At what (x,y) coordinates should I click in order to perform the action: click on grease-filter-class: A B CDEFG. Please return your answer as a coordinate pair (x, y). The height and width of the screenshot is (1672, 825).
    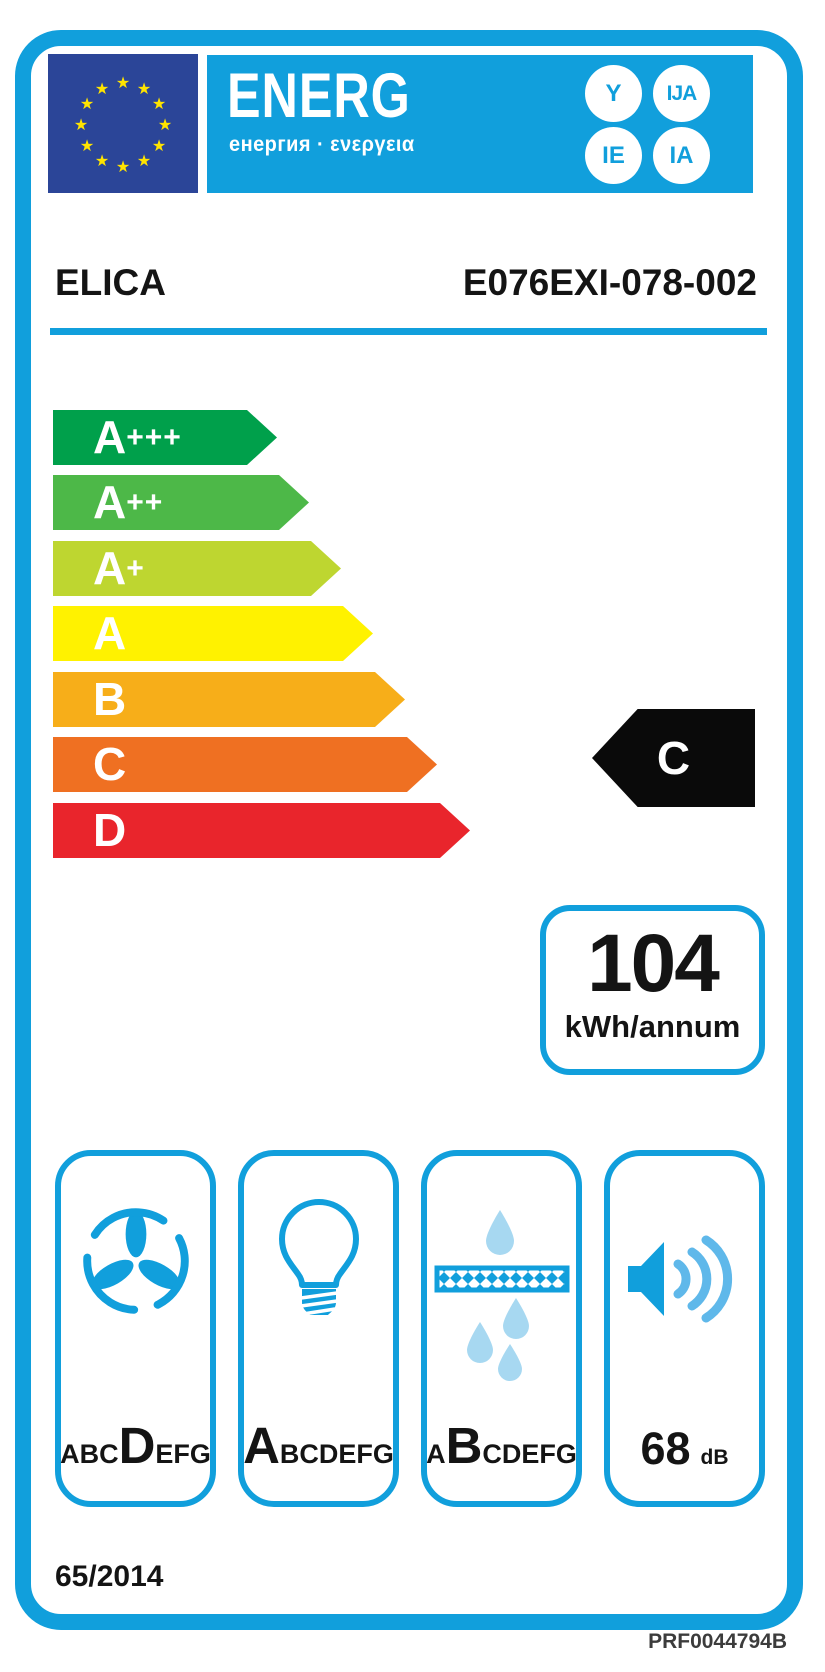
    Looking at the image, I should click on (501, 1445).